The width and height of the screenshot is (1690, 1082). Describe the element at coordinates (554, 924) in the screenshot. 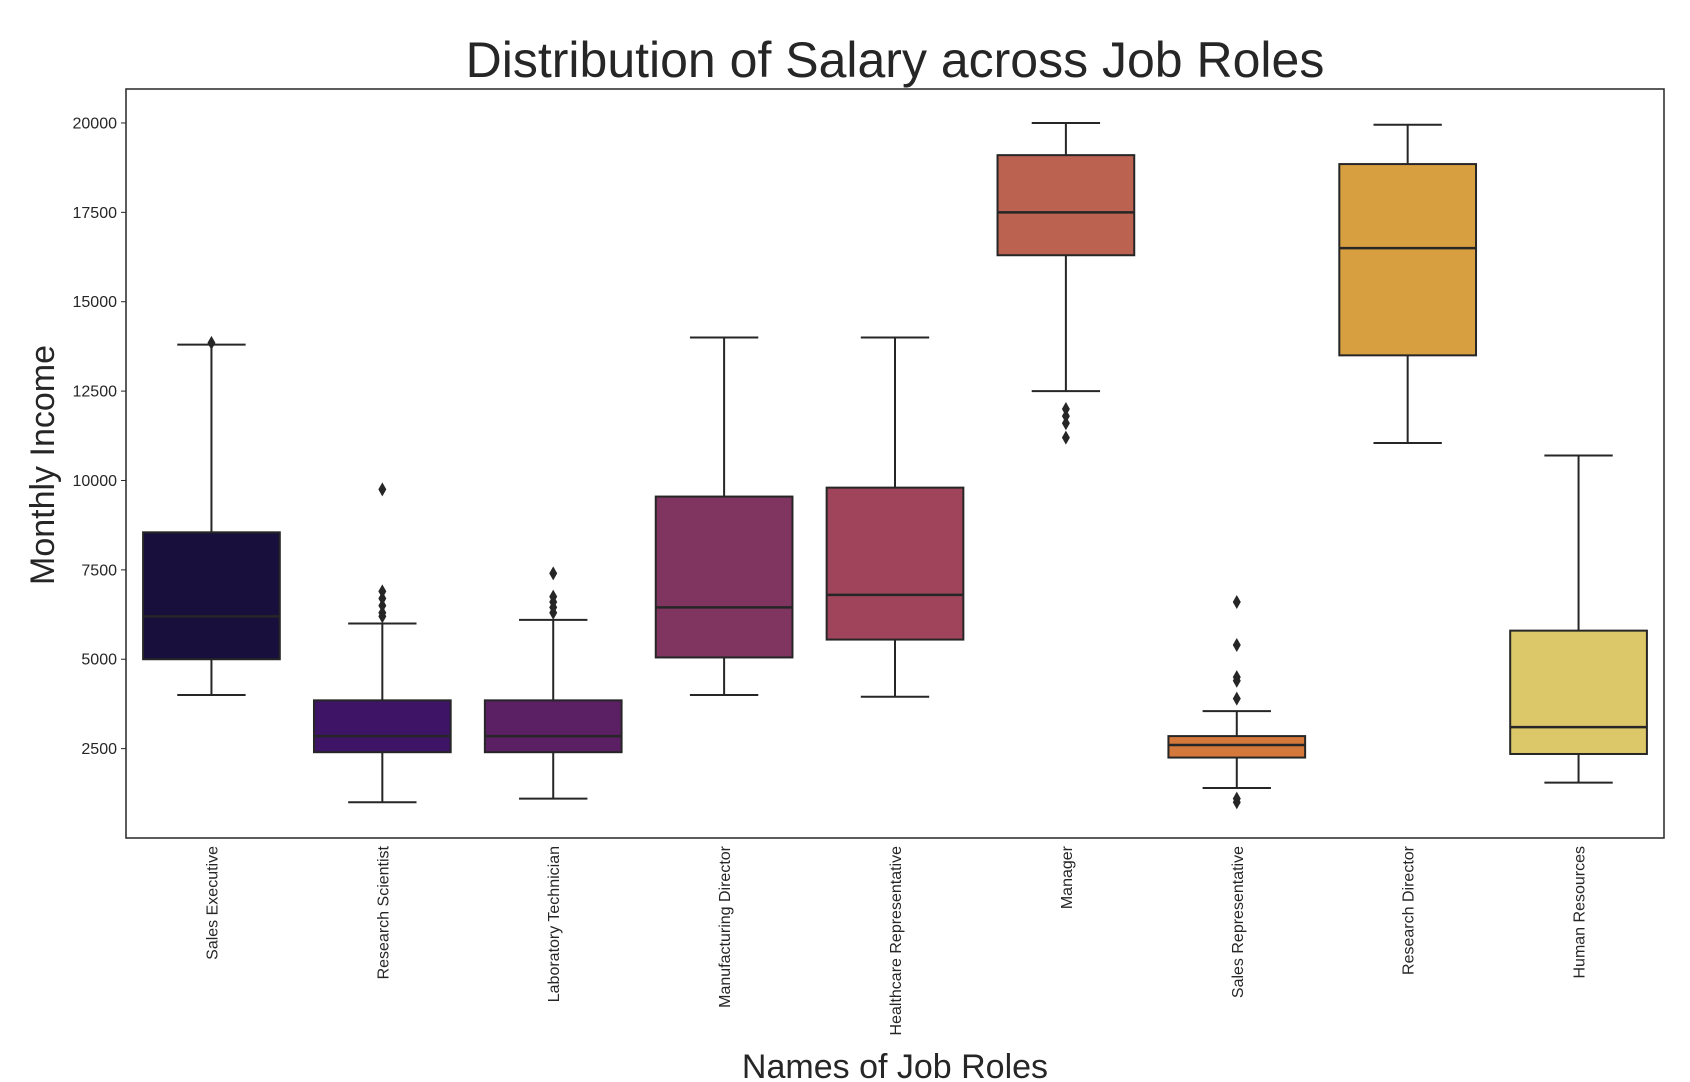

I see `x-tick-label: Laboratory Technician` at that location.